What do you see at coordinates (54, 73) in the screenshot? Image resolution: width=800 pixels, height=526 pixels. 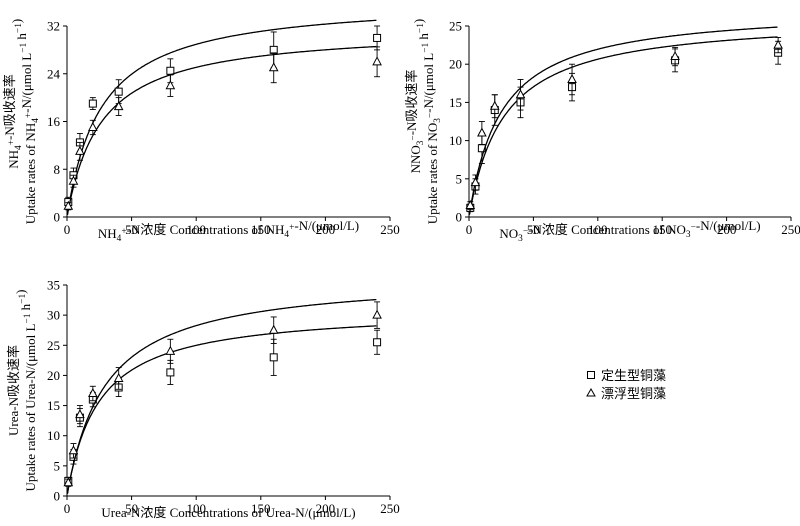 I see `y-tick-label: 24` at bounding box center [54, 73].